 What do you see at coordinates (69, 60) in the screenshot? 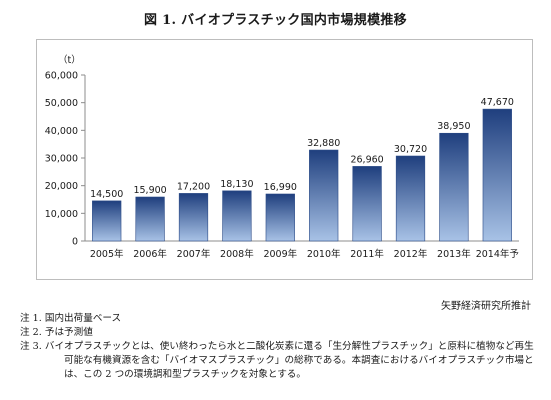
I see `y-axis-unit: （t）` at bounding box center [69, 60].